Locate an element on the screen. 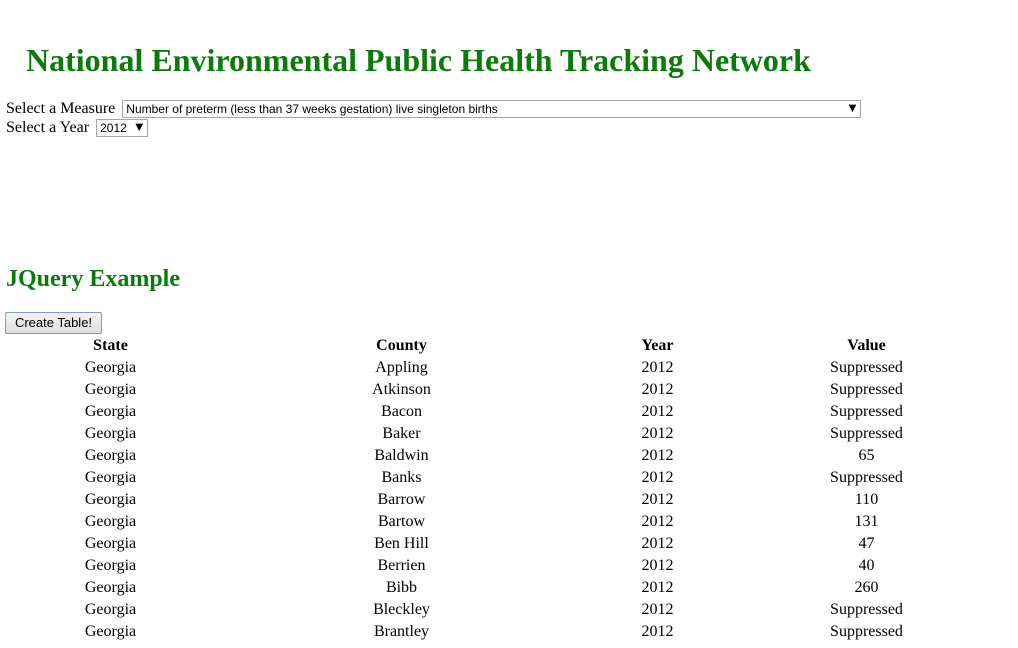 The height and width of the screenshot is (648, 1018). year-row: Select a Year 2012 ▼ is located at coordinates (77, 128).